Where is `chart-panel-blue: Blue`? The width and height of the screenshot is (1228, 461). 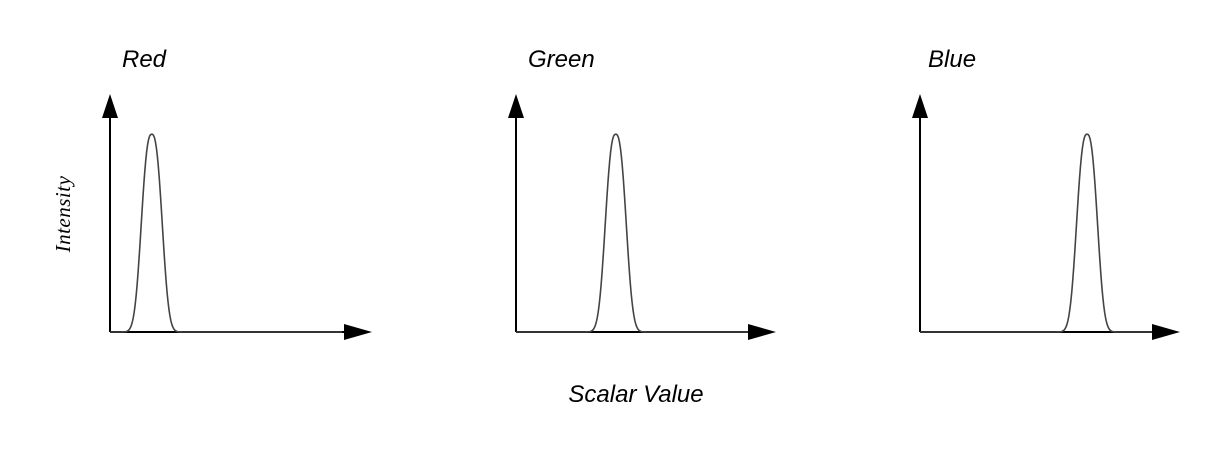
chart-panel-blue: Blue is located at coordinates (1046, 193).